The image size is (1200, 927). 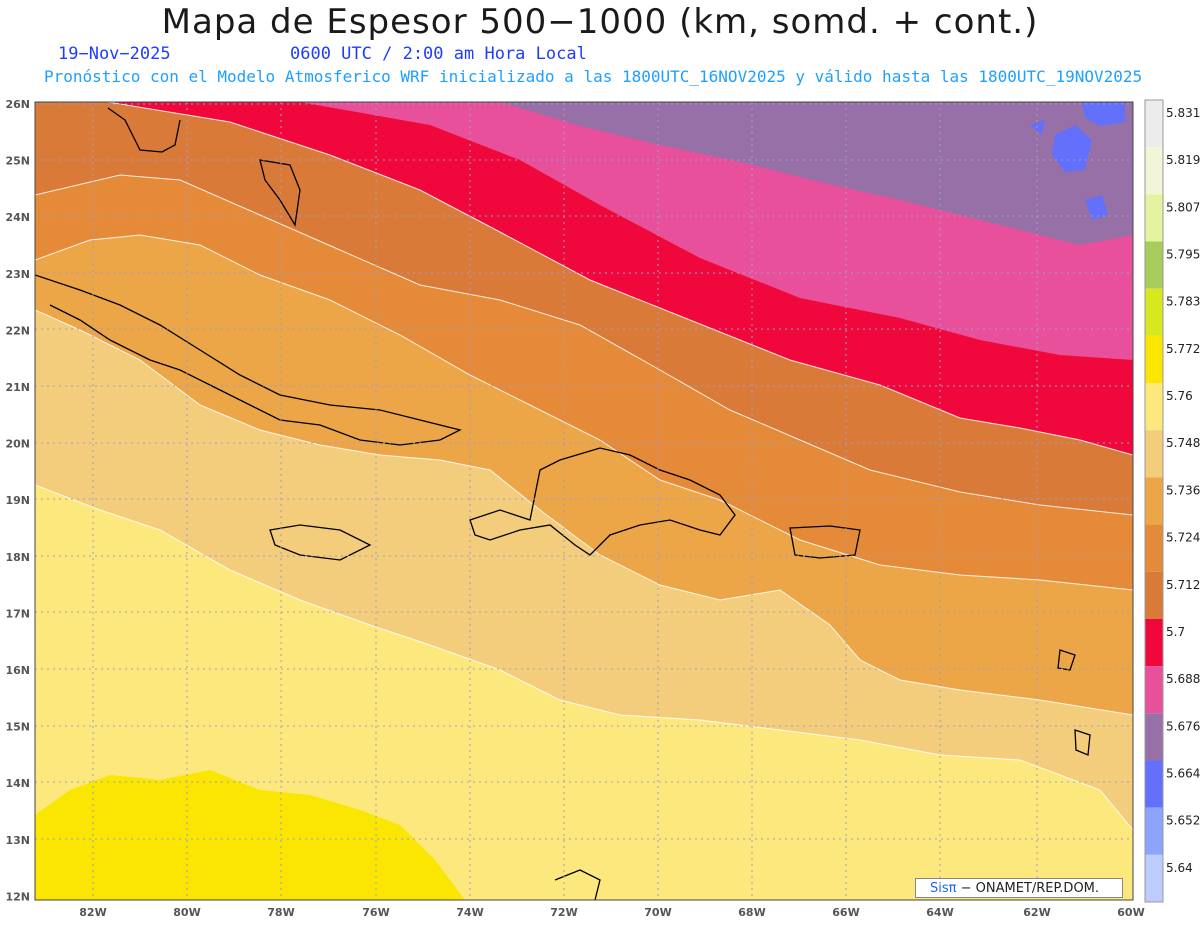 I want to click on lat-tick-label: 19N, so click(x=17, y=500).